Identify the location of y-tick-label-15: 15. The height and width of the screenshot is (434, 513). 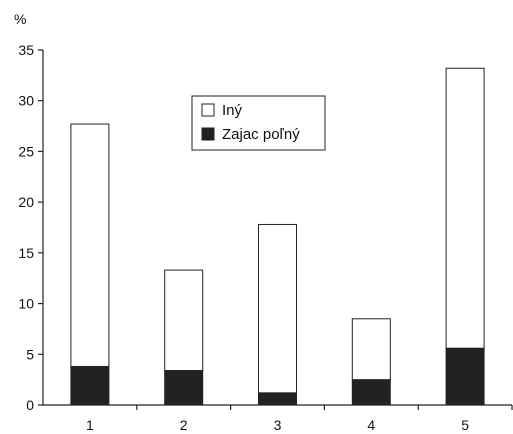
(26, 253).